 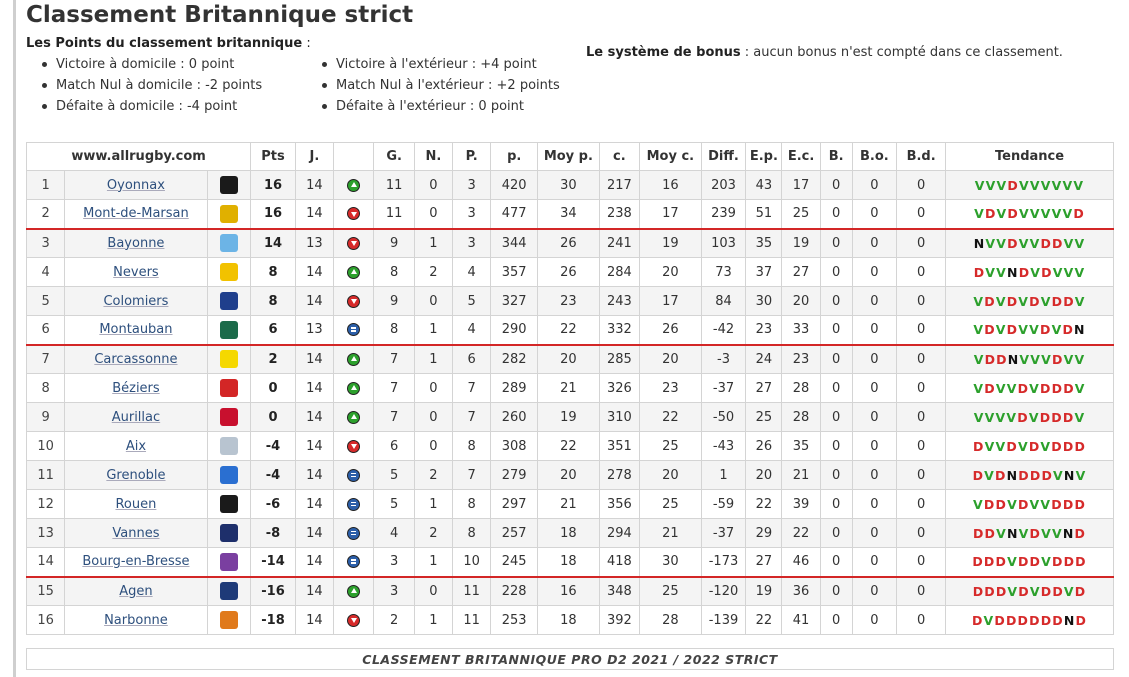 What do you see at coordinates (670, 156) in the screenshot?
I see `col-header: Moy c.` at bounding box center [670, 156].